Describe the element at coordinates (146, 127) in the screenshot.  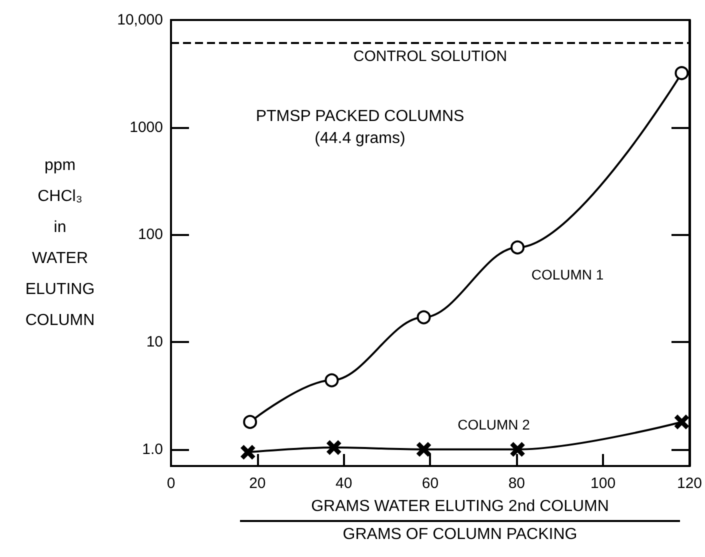
I see `y-tick-label: 1000` at that location.